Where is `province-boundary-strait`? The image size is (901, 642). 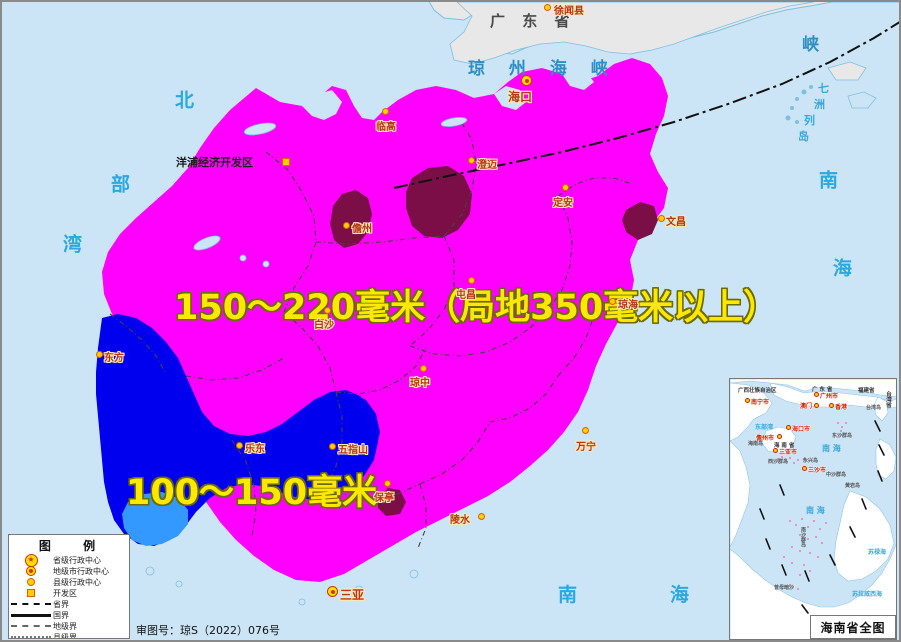 province-boundary-strait is located at coordinates (646, 105).